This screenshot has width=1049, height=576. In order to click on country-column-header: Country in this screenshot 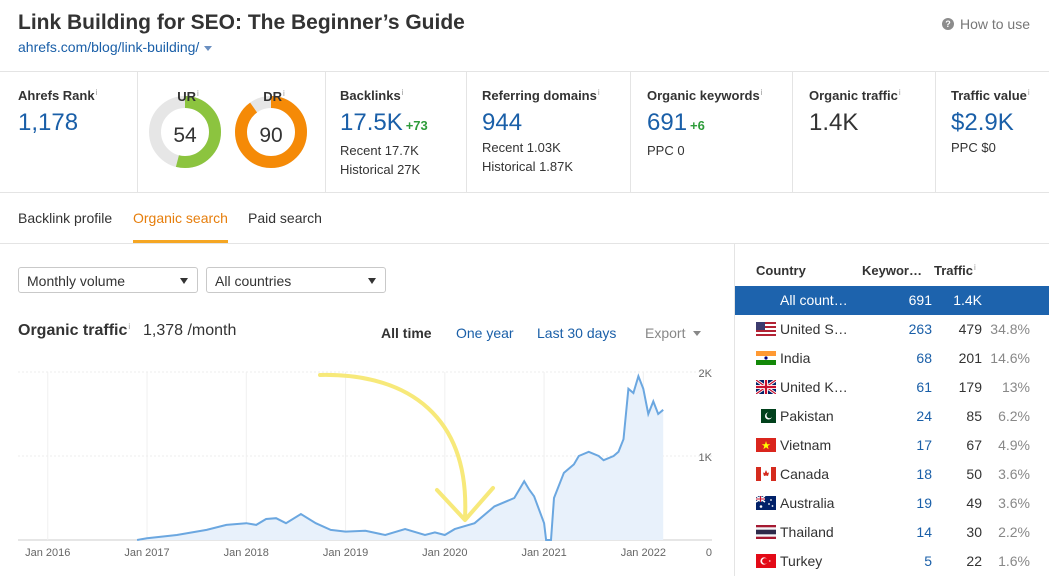, I will do `click(781, 270)`.